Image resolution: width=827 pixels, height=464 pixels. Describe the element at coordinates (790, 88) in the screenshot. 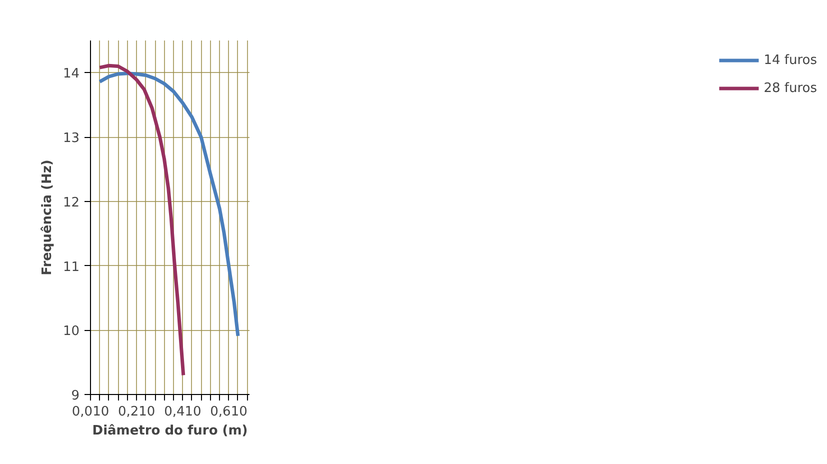

I see `legend-label: 28 furos` at that location.